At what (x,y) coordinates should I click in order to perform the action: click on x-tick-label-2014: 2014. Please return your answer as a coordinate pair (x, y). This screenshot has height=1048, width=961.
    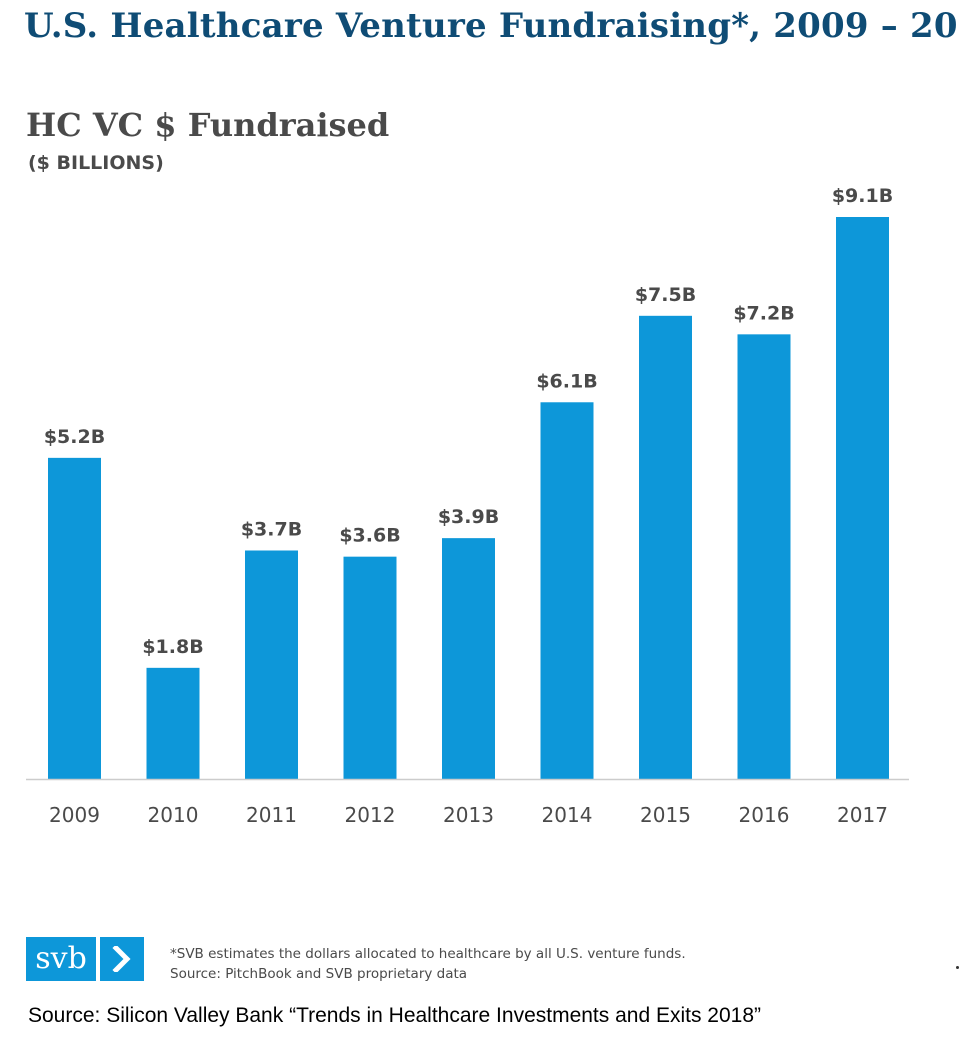
    Looking at the image, I should click on (567, 815).